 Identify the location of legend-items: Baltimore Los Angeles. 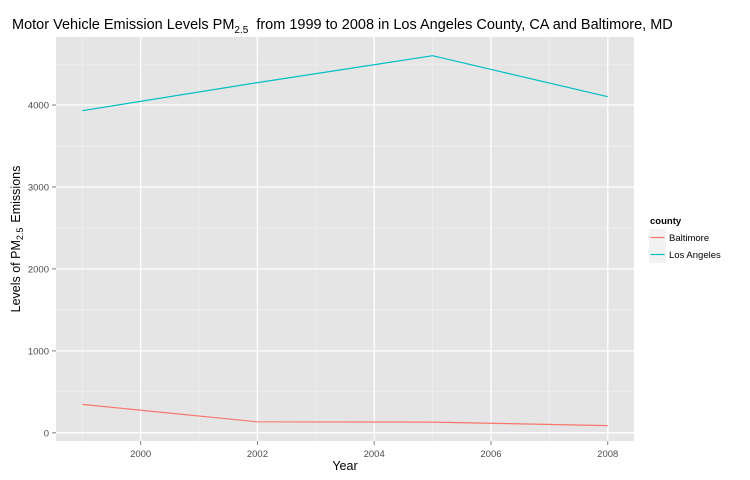
(685, 246).